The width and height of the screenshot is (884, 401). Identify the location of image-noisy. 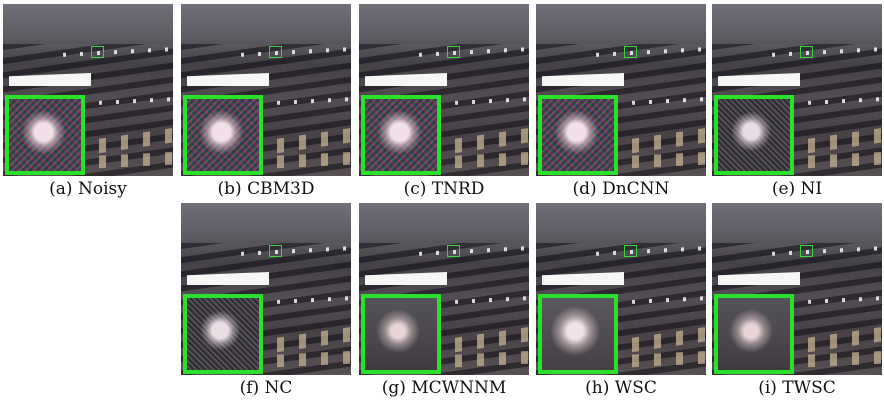
(88, 90).